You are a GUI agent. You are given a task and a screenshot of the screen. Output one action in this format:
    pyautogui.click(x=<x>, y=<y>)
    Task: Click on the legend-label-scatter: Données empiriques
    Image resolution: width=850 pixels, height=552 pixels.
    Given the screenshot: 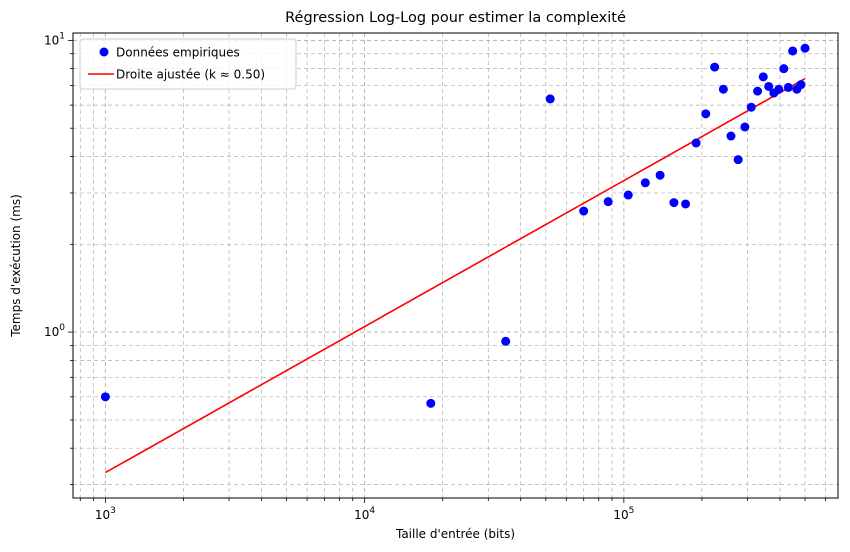 What is the action you would take?
    pyautogui.click(x=178, y=53)
    